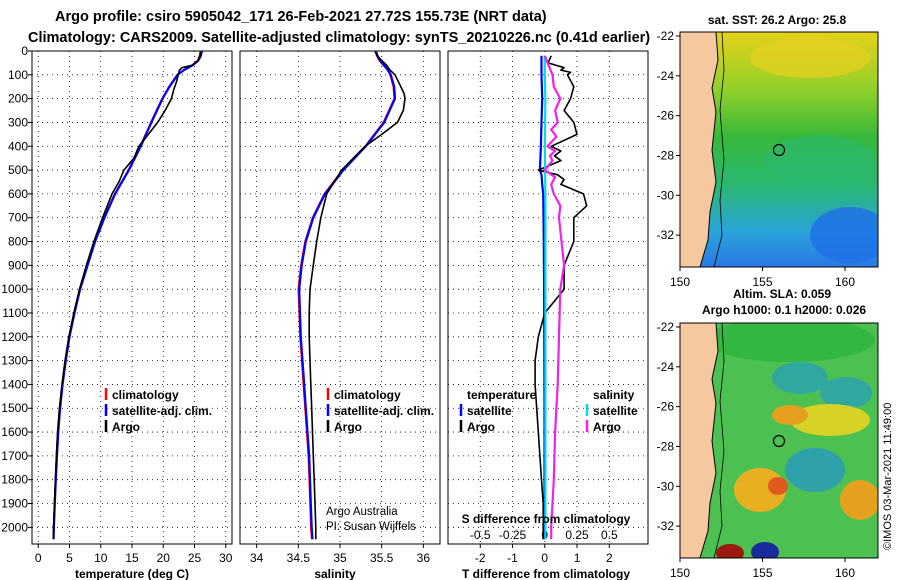  Describe the element at coordinates (18, 194) in the screenshot. I see `y-tick-label: 600` at that location.